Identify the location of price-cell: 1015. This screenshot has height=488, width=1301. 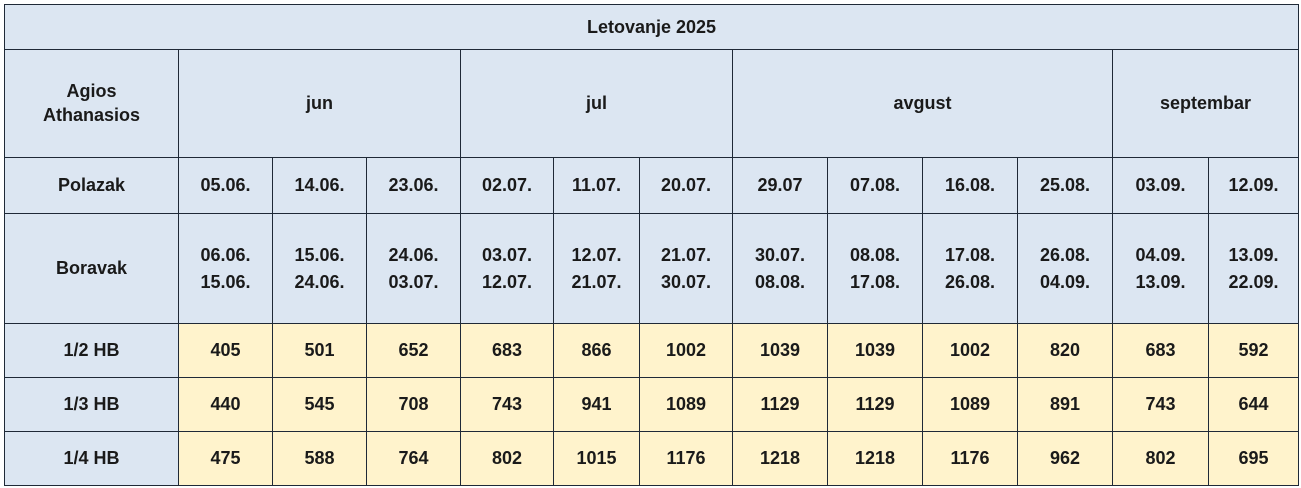
(596, 458).